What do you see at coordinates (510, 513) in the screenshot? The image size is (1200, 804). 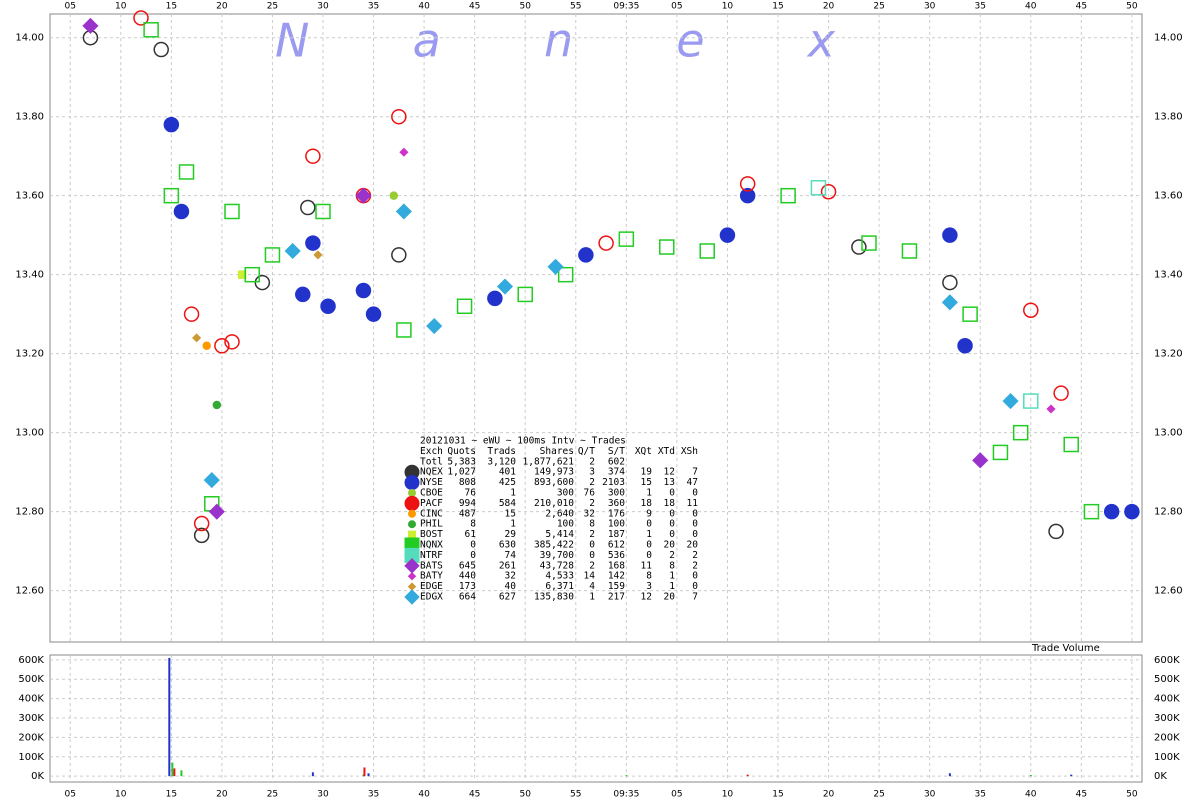 I see `legend-stat: 15` at bounding box center [510, 513].